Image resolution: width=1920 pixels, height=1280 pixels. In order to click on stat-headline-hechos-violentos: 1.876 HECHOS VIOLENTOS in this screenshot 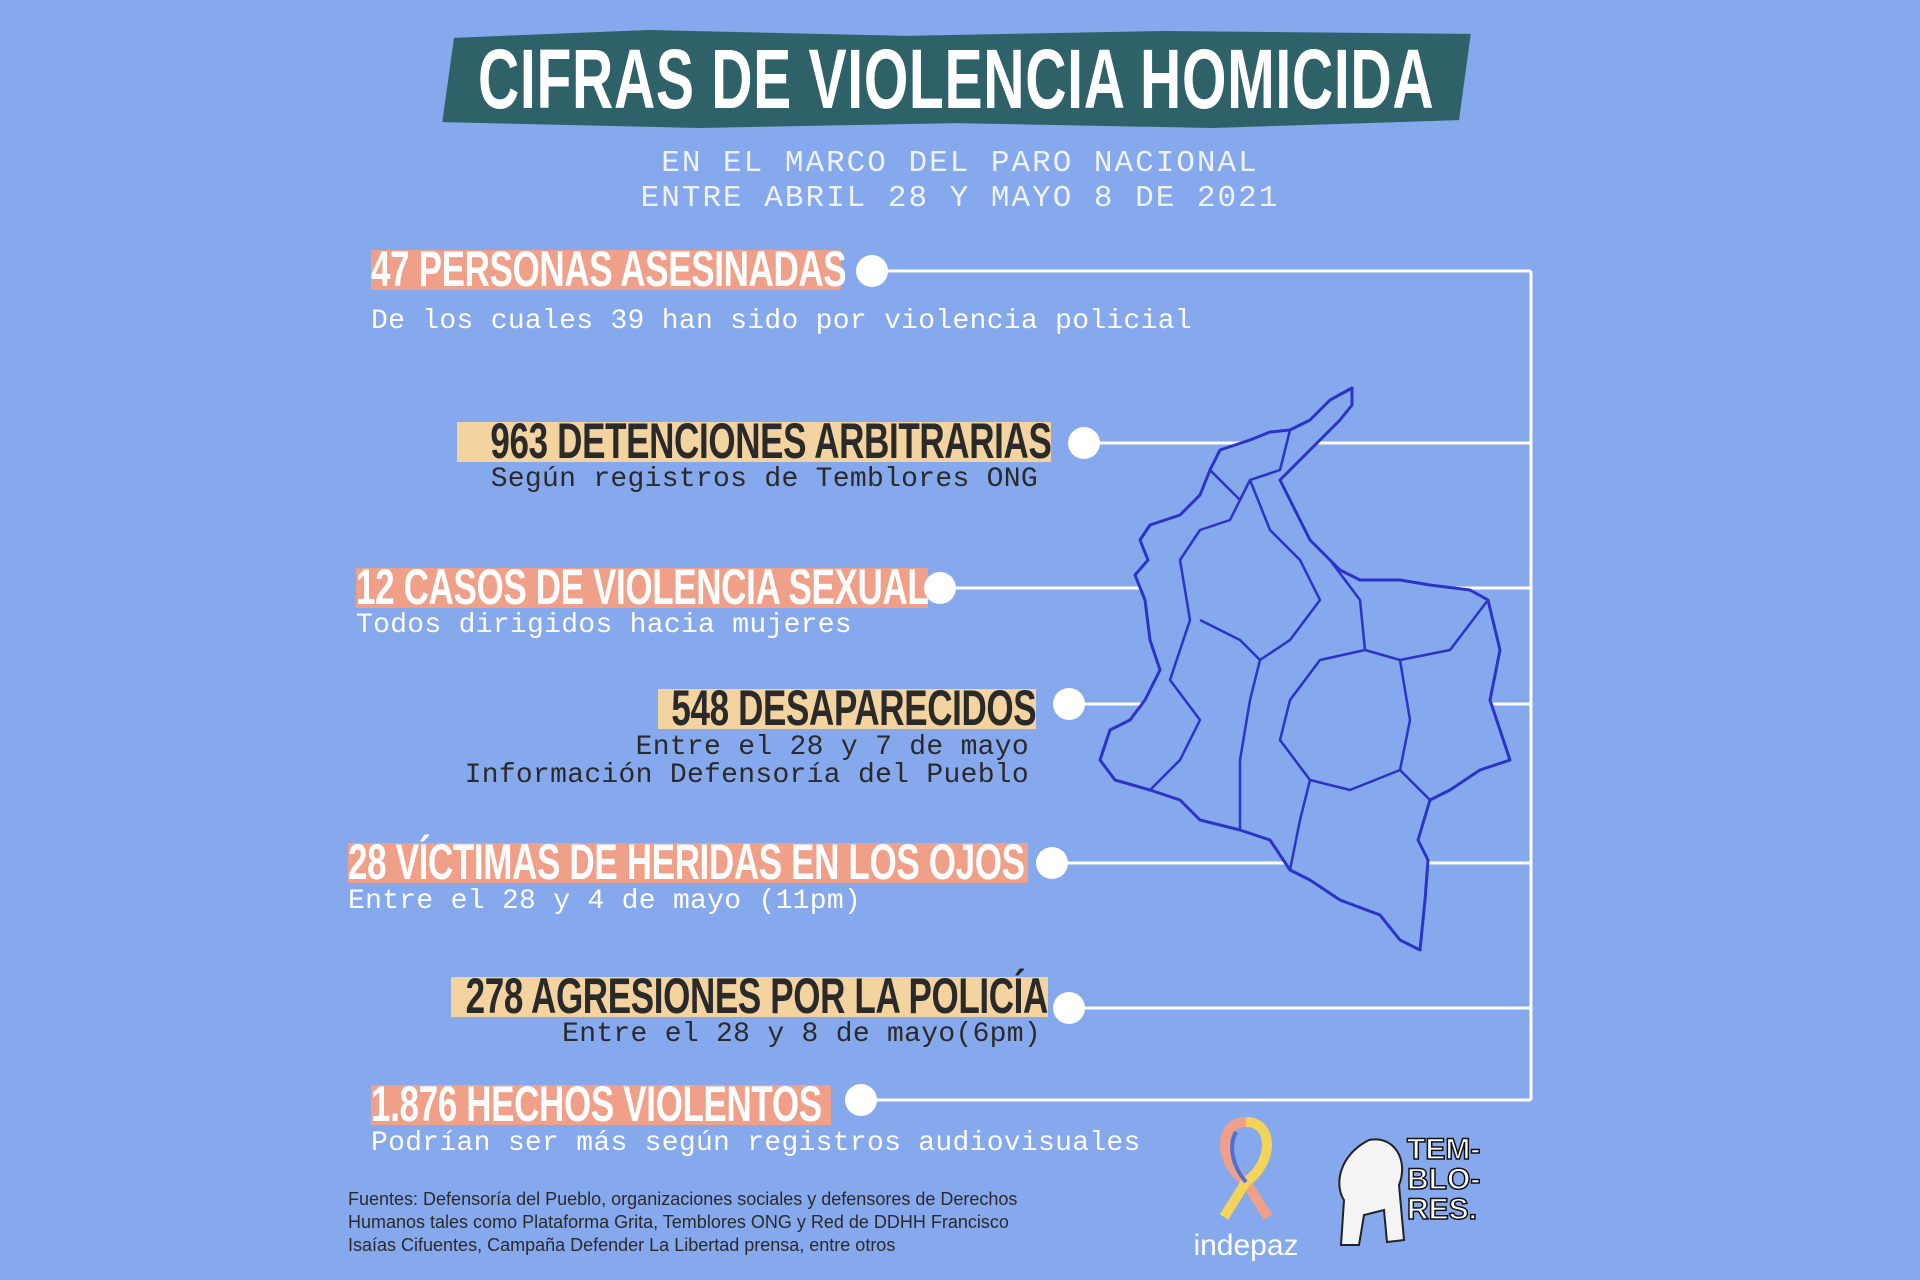, I will do `click(601, 1104)`.